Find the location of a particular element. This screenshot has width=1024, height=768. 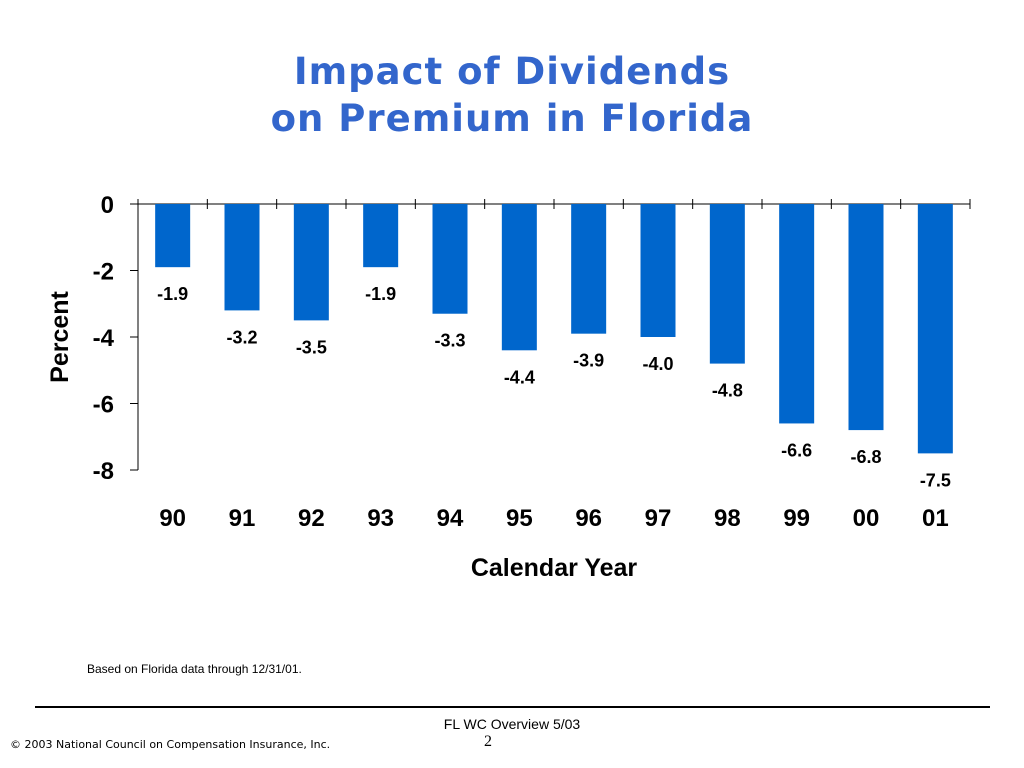

bar-value-label: -3.3 is located at coordinates (449, 341).